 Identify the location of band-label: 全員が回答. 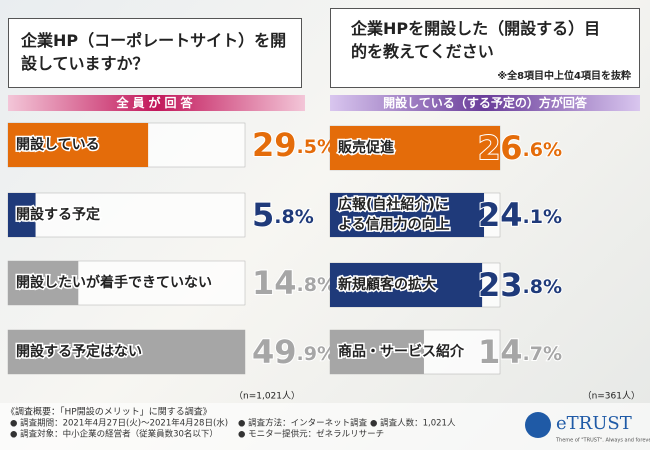
(155, 102).